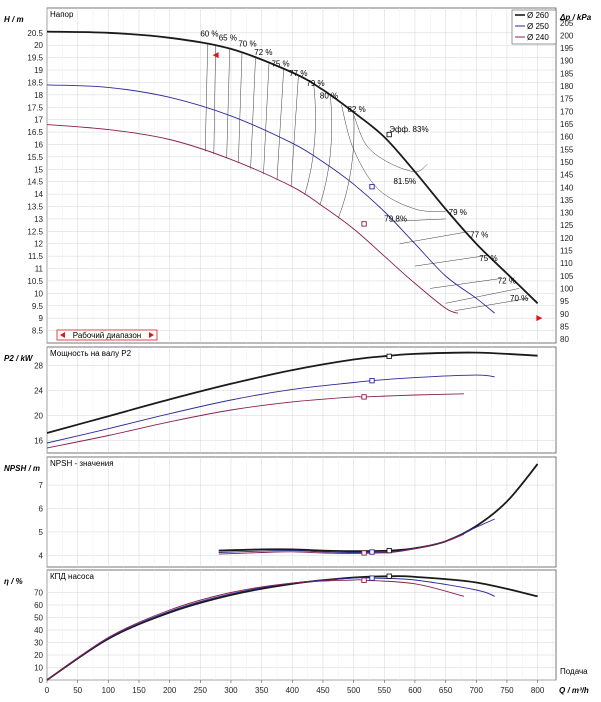 This screenshot has height=702, width=601. I want to click on y2-tick-label: 90, so click(564, 314).